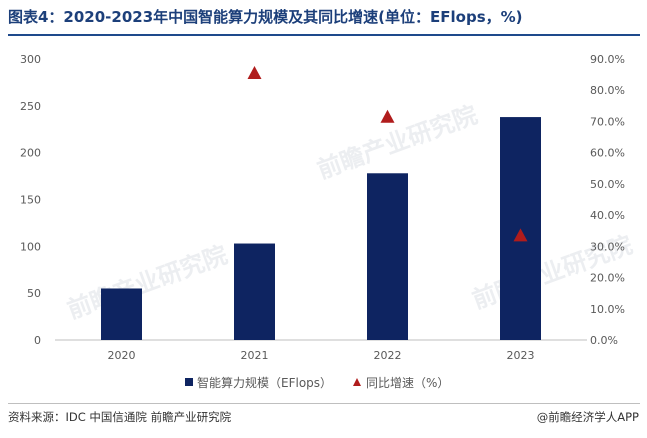  Describe the element at coordinates (607, 59) in the screenshot. I see `y-right-tick-label: 90.0%` at that location.